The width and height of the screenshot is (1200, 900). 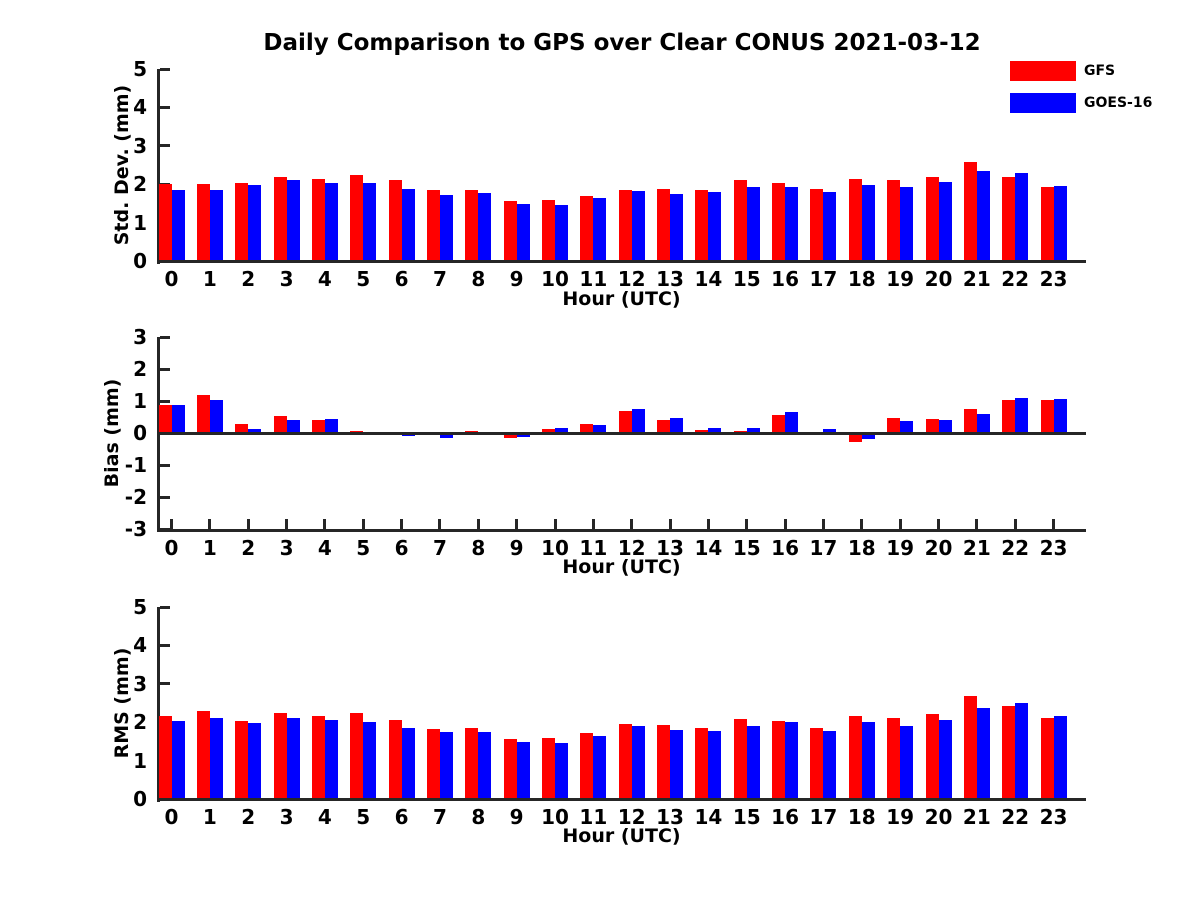 I want to click on x-tick-label: 8, so click(x=478, y=548).